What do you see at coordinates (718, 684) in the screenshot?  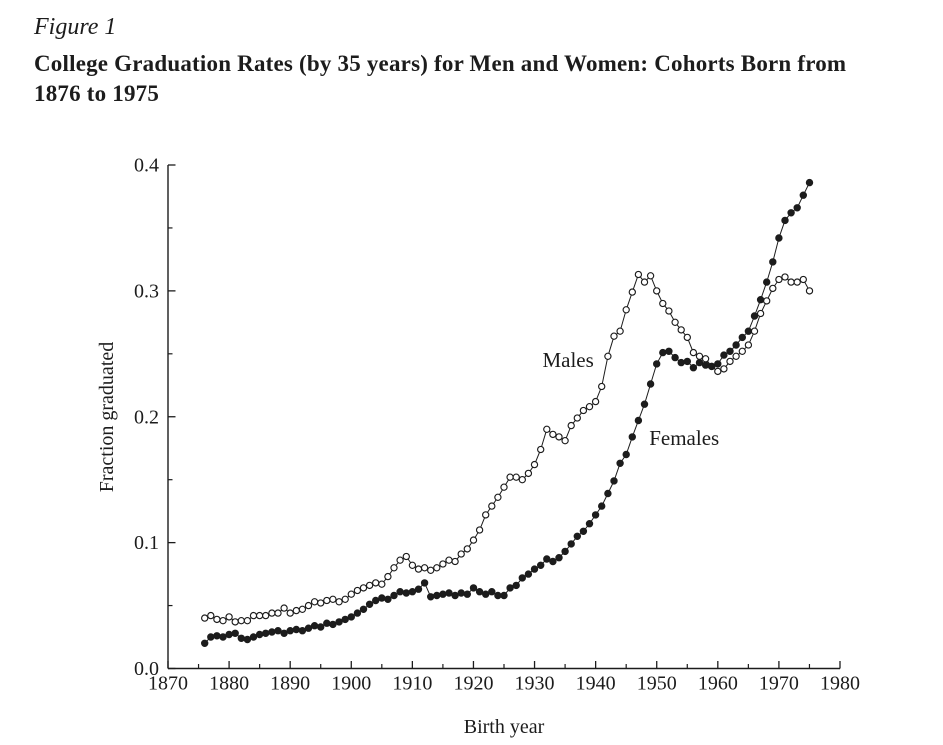 I see `x-tick-label: 1960` at bounding box center [718, 684].